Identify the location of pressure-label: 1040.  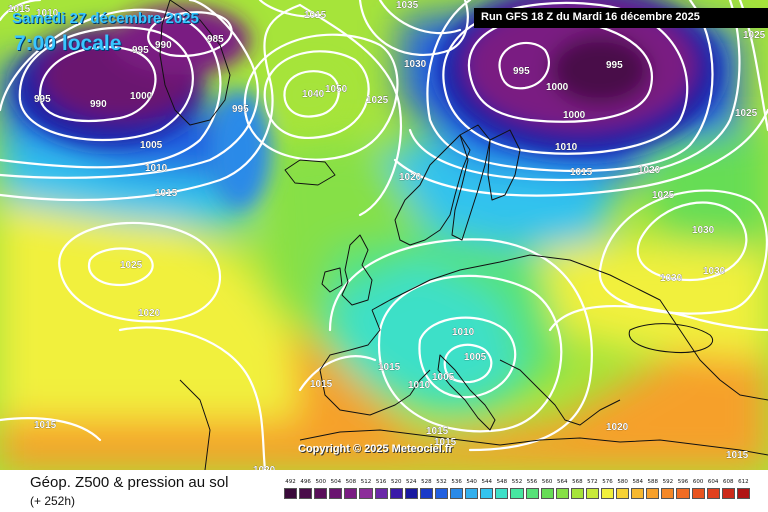
(313, 94).